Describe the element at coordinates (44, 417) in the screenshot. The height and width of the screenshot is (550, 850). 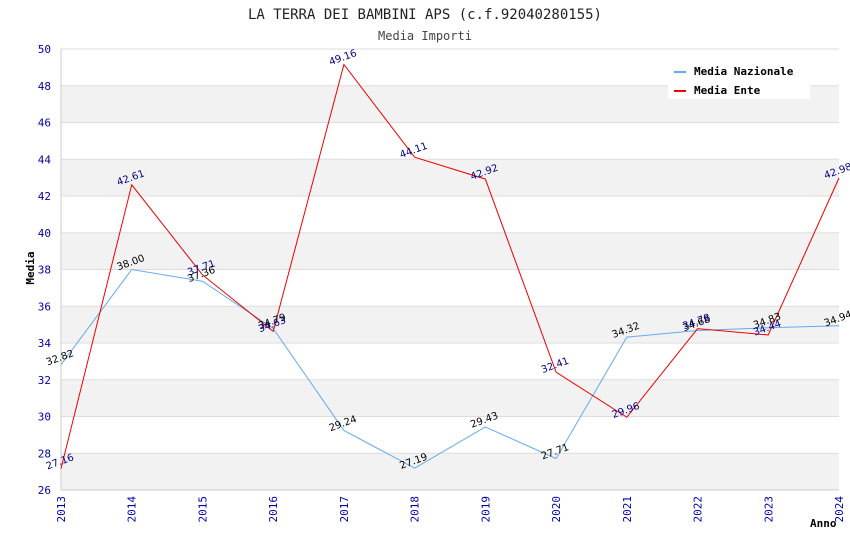
I see `y-tick-label: 30` at that location.